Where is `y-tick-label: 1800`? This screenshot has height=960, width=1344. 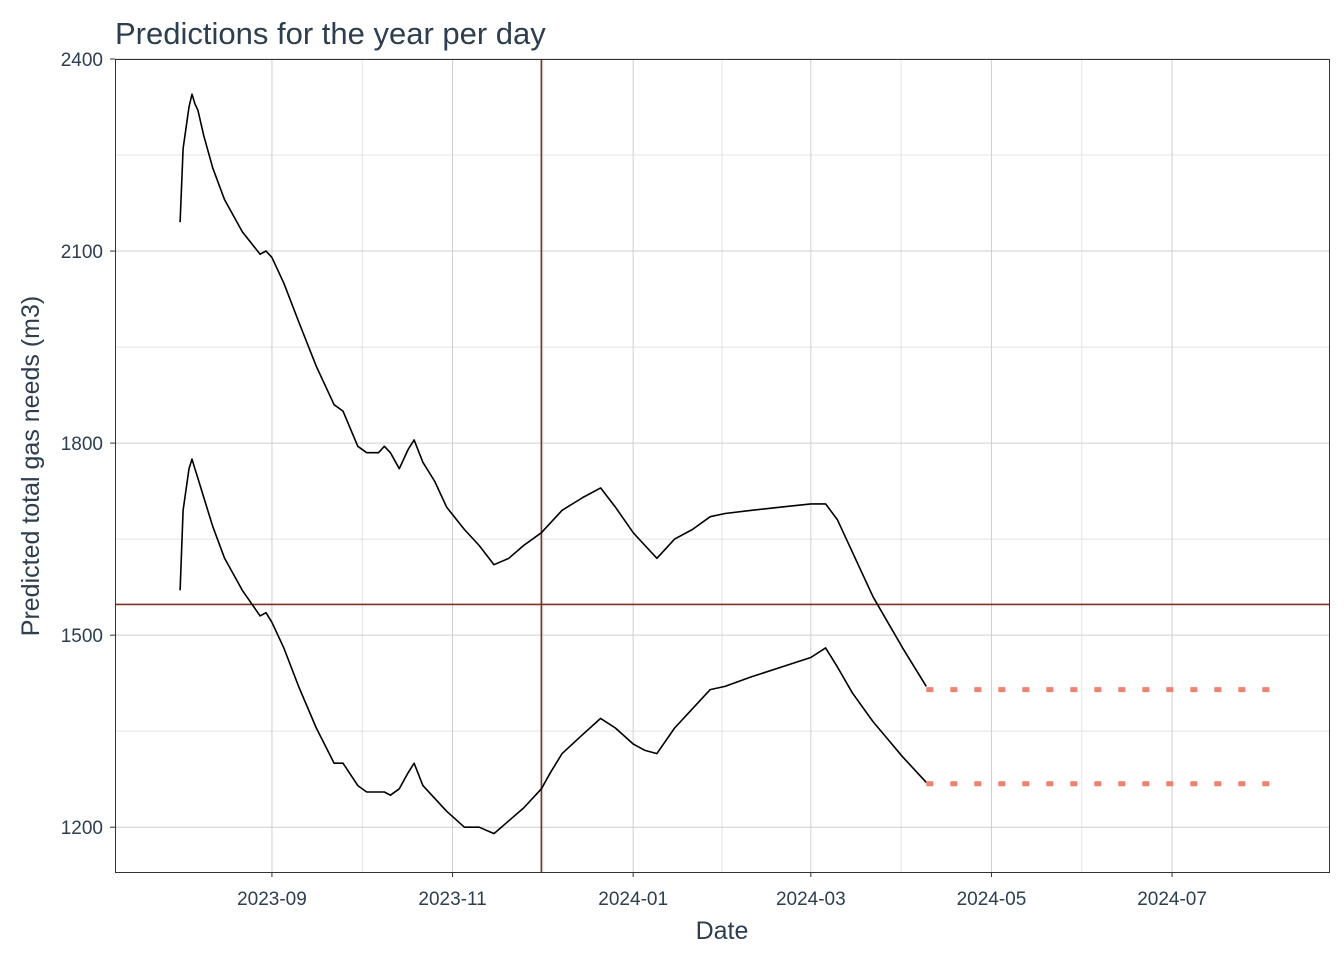 y-tick-label: 1800 is located at coordinates (82, 444).